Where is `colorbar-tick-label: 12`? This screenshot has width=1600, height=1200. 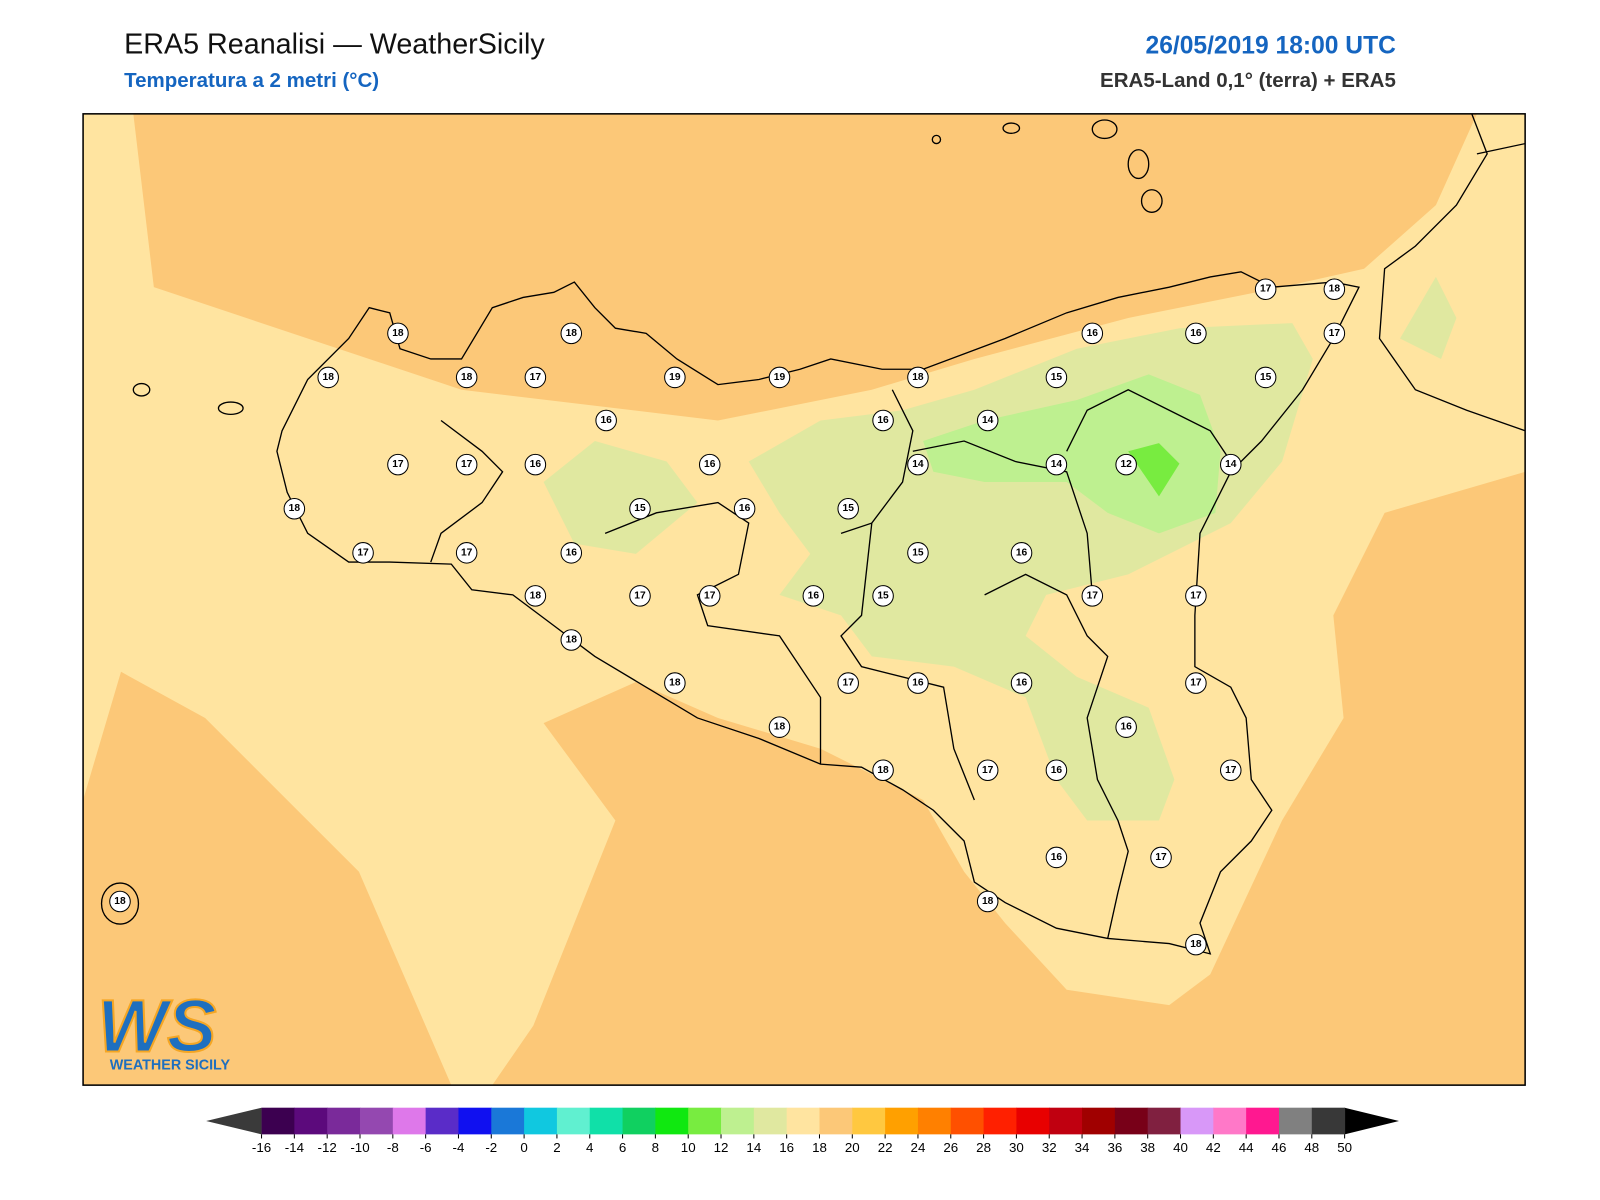
colorbar-tick-label: 12 is located at coordinates (721, 1147).